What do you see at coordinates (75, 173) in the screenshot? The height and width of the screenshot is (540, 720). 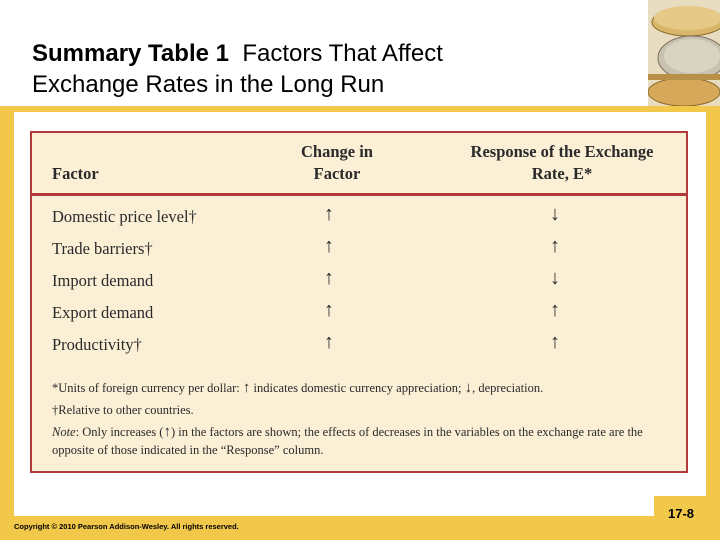 I see `header-factor: Factor` at bounding box center [75, 173].